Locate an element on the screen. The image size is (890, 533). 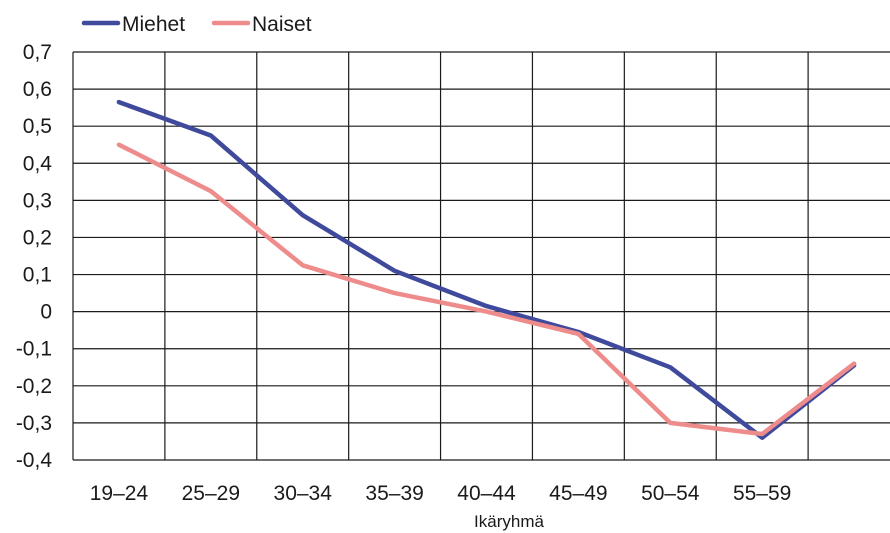
y-tick-label: 0,6 is located at coordinates (37, 89).